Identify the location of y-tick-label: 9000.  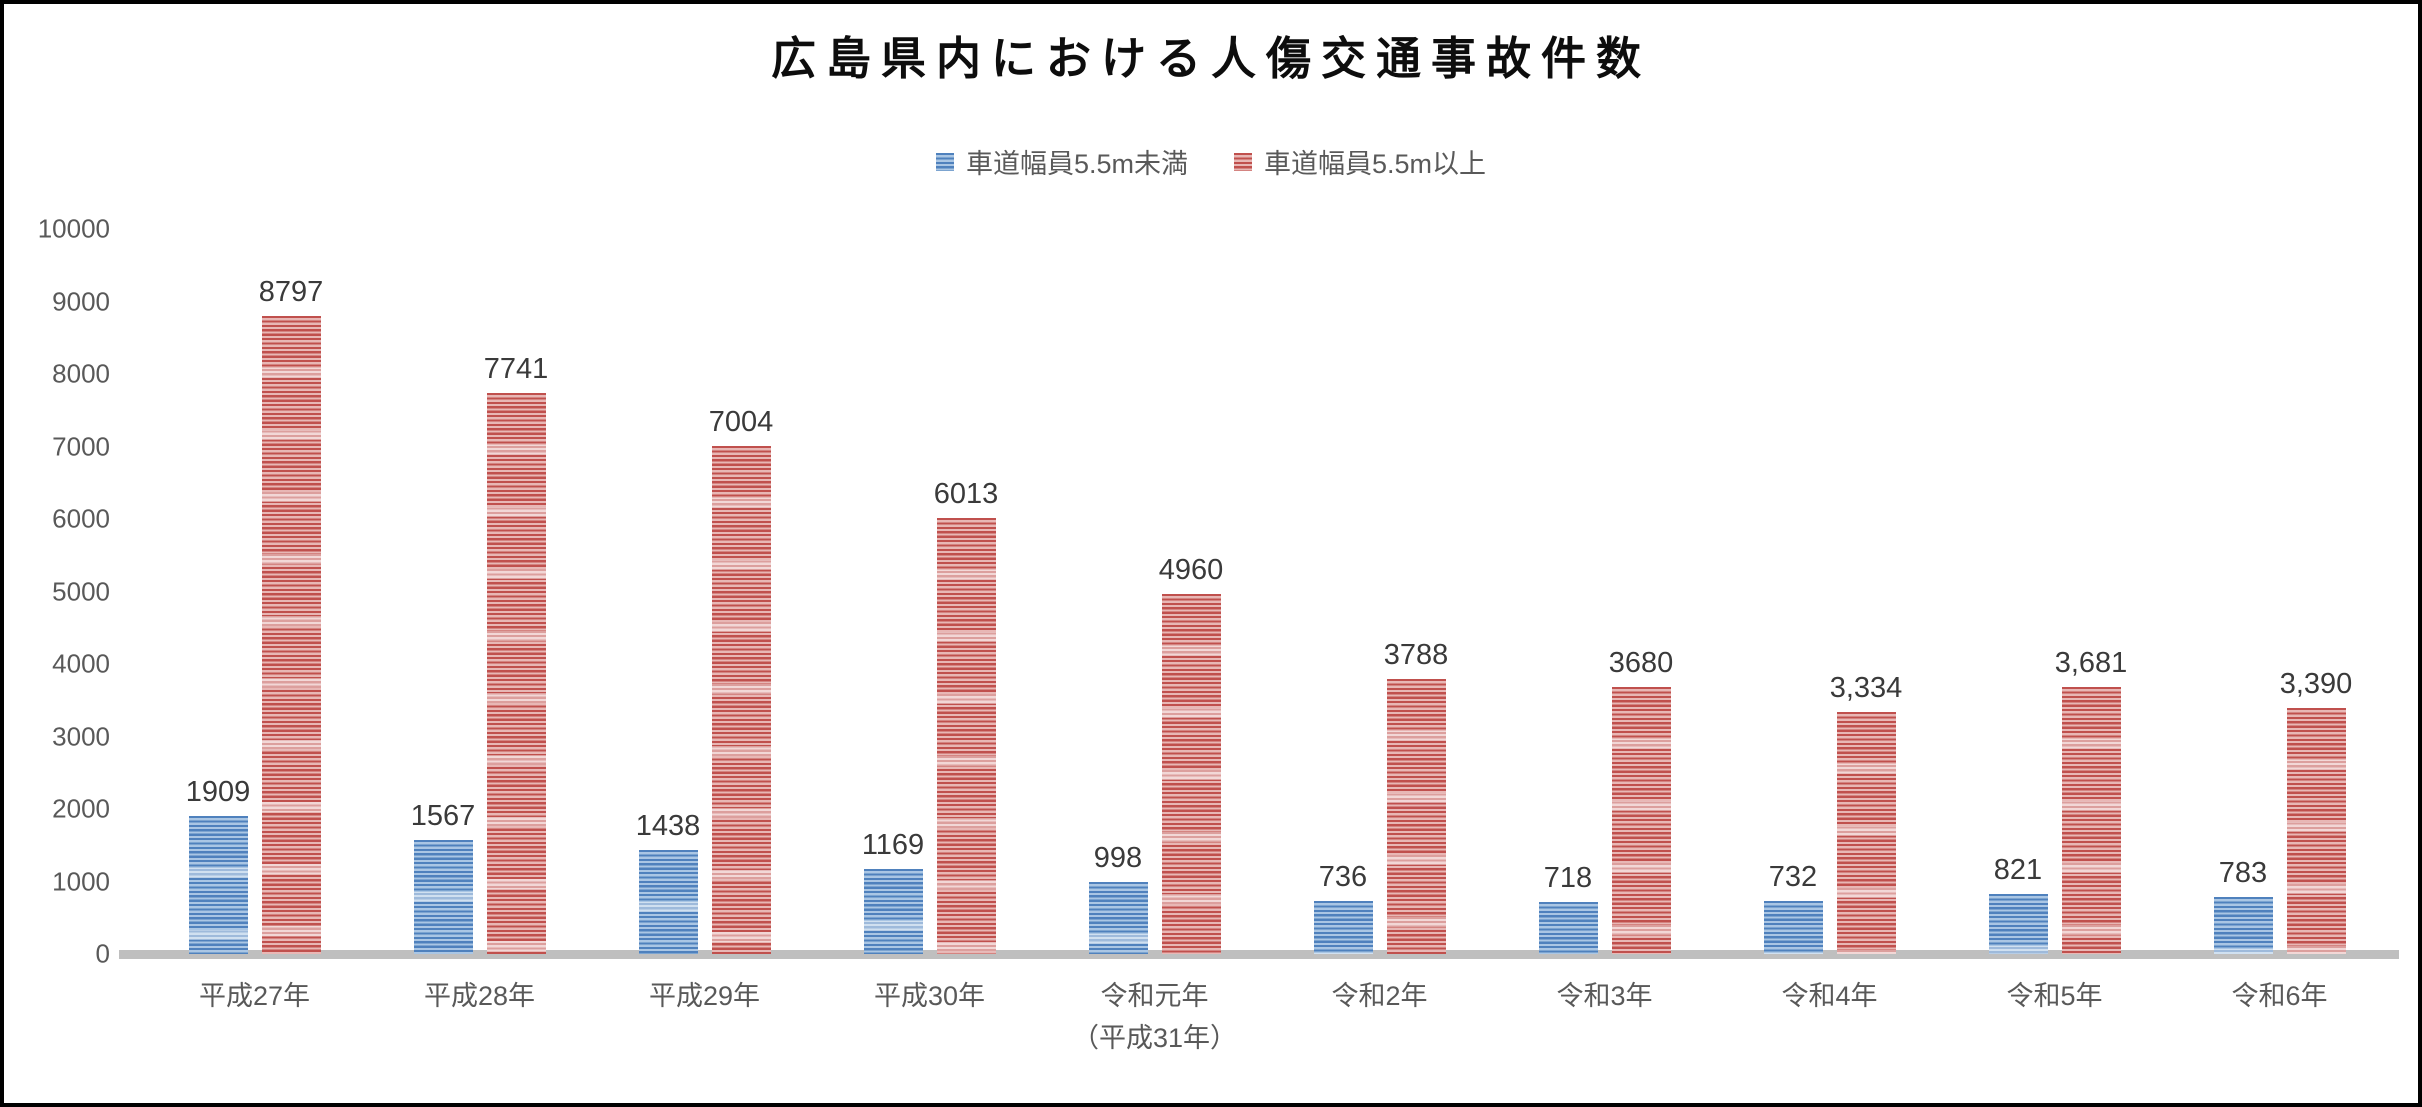
(81, 301).